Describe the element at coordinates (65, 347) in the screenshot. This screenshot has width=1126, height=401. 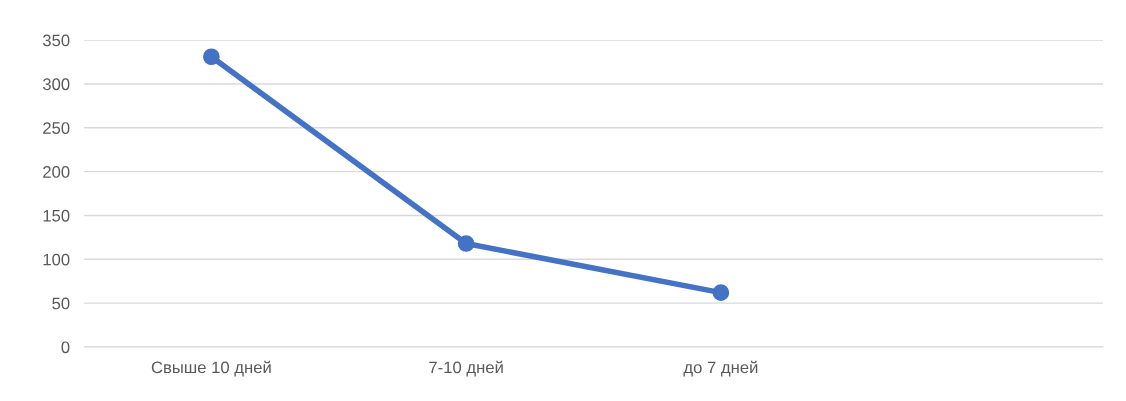
I see `y-tick-label: 0` at that location.